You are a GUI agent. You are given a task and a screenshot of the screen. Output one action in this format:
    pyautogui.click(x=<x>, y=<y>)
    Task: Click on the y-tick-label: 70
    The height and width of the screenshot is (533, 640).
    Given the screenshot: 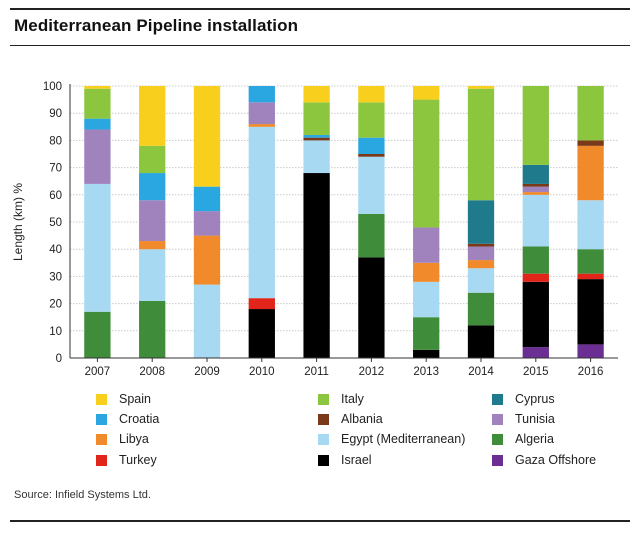 What is the action you would take?
    pyautogui.click(x=55, y=169)
    